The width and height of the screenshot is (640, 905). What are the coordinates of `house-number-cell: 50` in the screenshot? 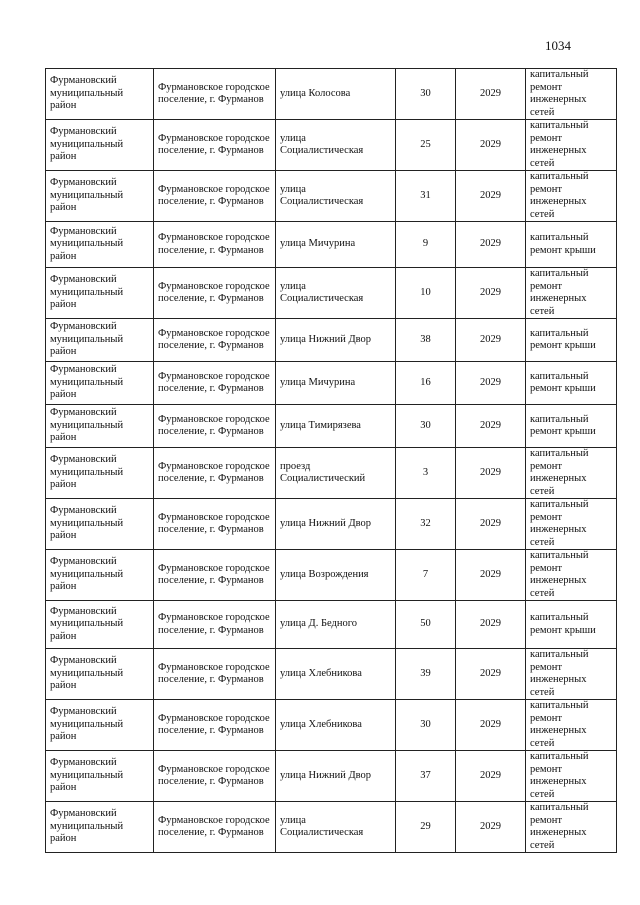 It's located at (425, 624).